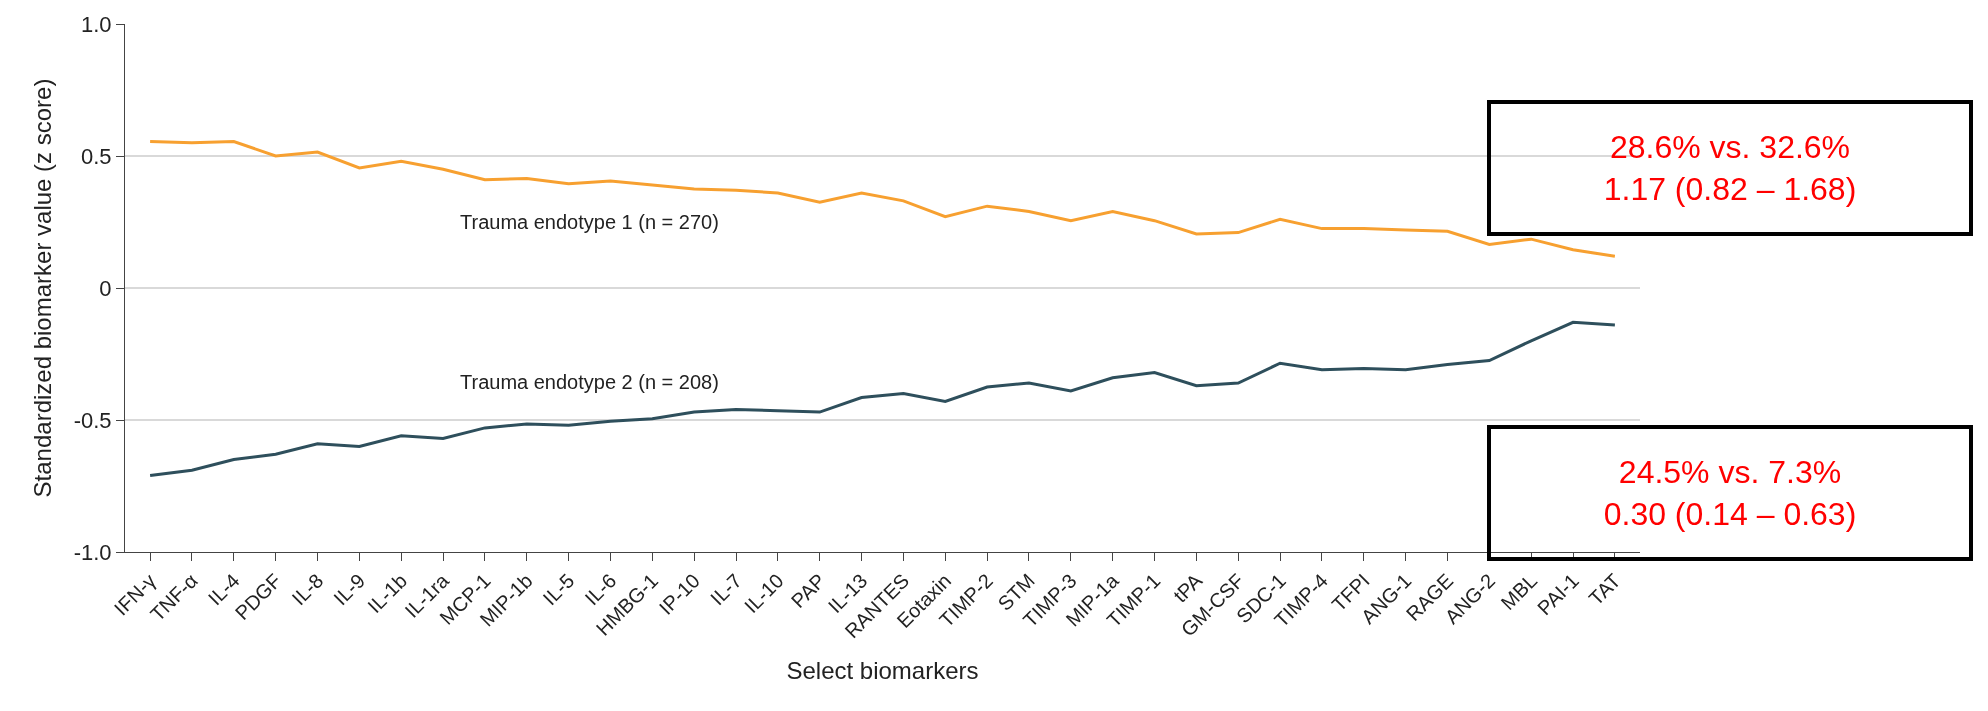  I want to click on y-axis-title: Standardized biomarker value (z score), so click(42, 288).